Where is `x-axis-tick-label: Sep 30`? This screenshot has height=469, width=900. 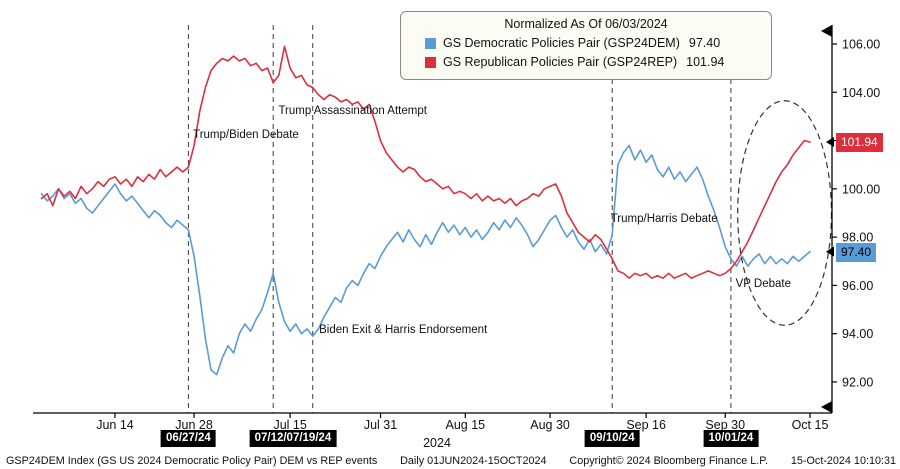
x-axis-tick-label: Sep 30 is located at coordinates (725, 425).